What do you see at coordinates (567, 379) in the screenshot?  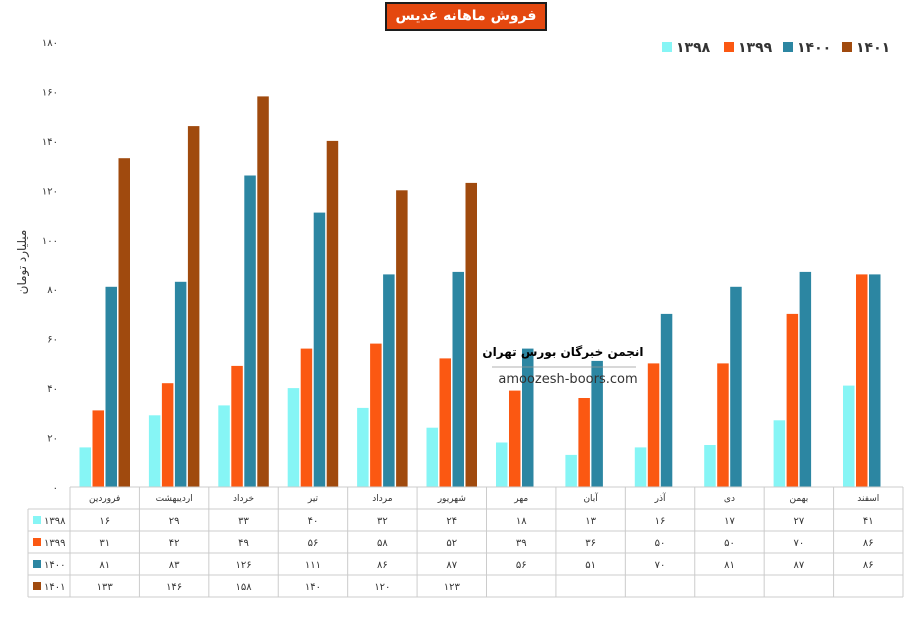 I see `watermark-line2: amoozesh-boors.com` at bounding box center [567, 379].